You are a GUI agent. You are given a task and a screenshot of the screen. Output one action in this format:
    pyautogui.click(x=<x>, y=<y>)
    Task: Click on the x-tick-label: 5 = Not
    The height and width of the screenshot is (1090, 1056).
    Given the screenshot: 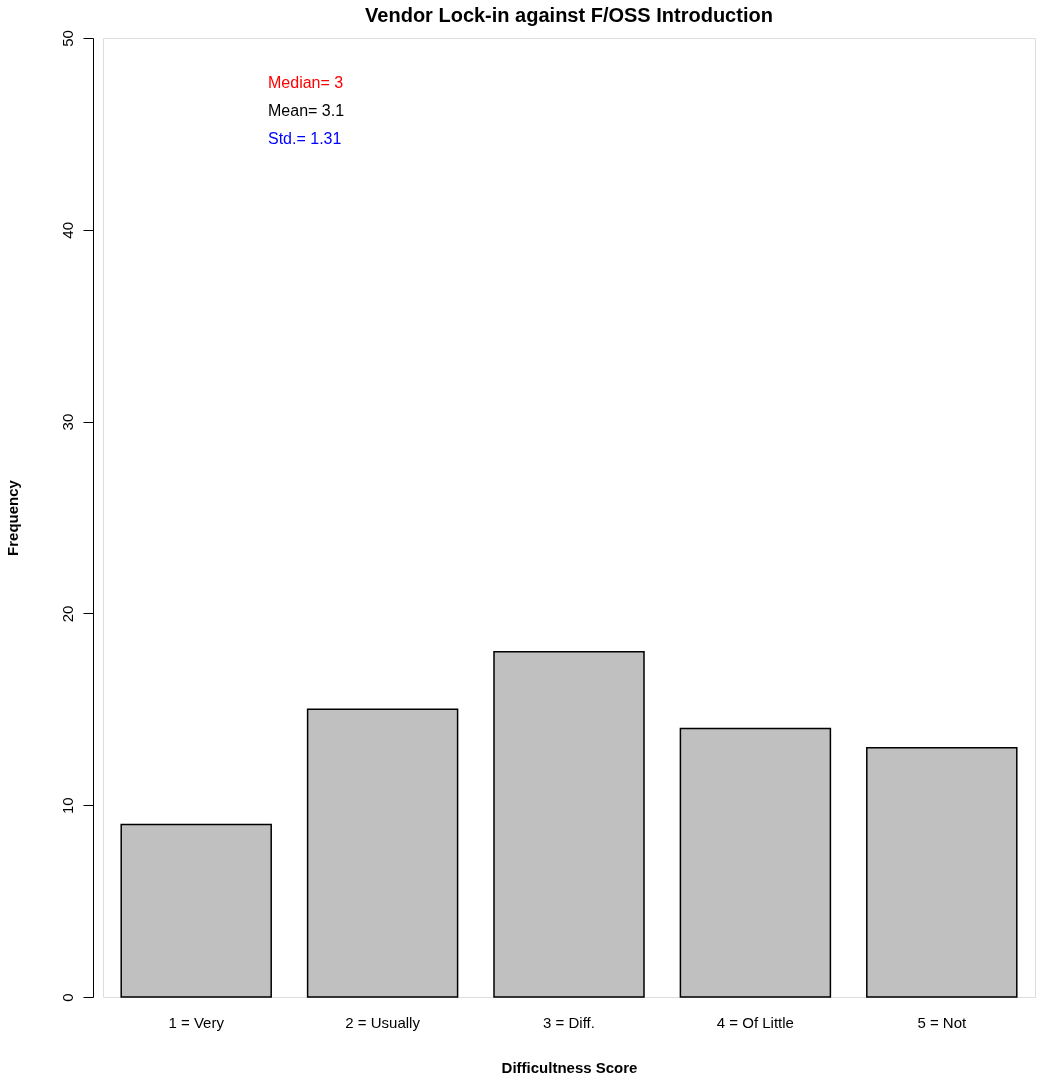 What is the action you would take?
    pyautogui.click(x=942, y=1022)
    